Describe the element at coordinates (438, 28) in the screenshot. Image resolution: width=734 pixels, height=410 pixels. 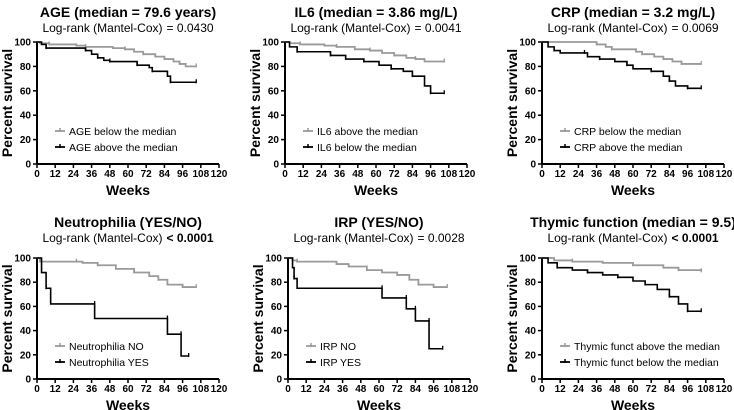
I see `p-value: = 0.0041` at that location.